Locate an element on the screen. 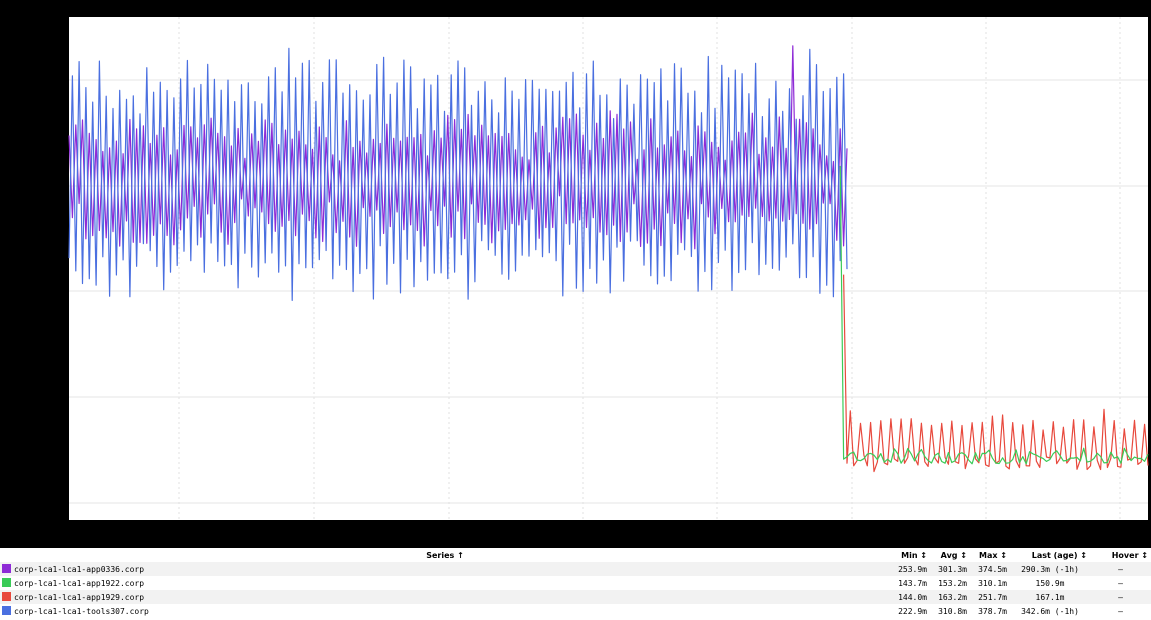 This screenshot has height=620, width=1151. series-name: corp-lca1-lca1-app1929.corp is located at coordinates (79, 597).